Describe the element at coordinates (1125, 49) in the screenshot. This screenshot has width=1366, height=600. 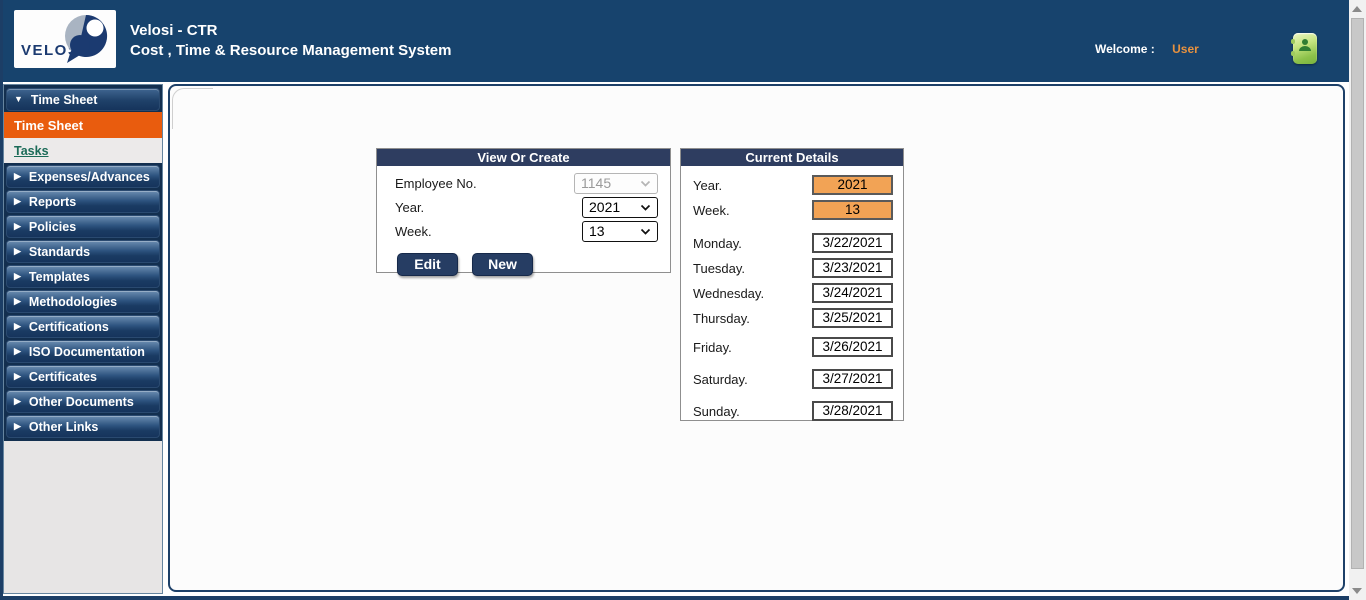
I see `welcome-label: Welcome :` at that location.